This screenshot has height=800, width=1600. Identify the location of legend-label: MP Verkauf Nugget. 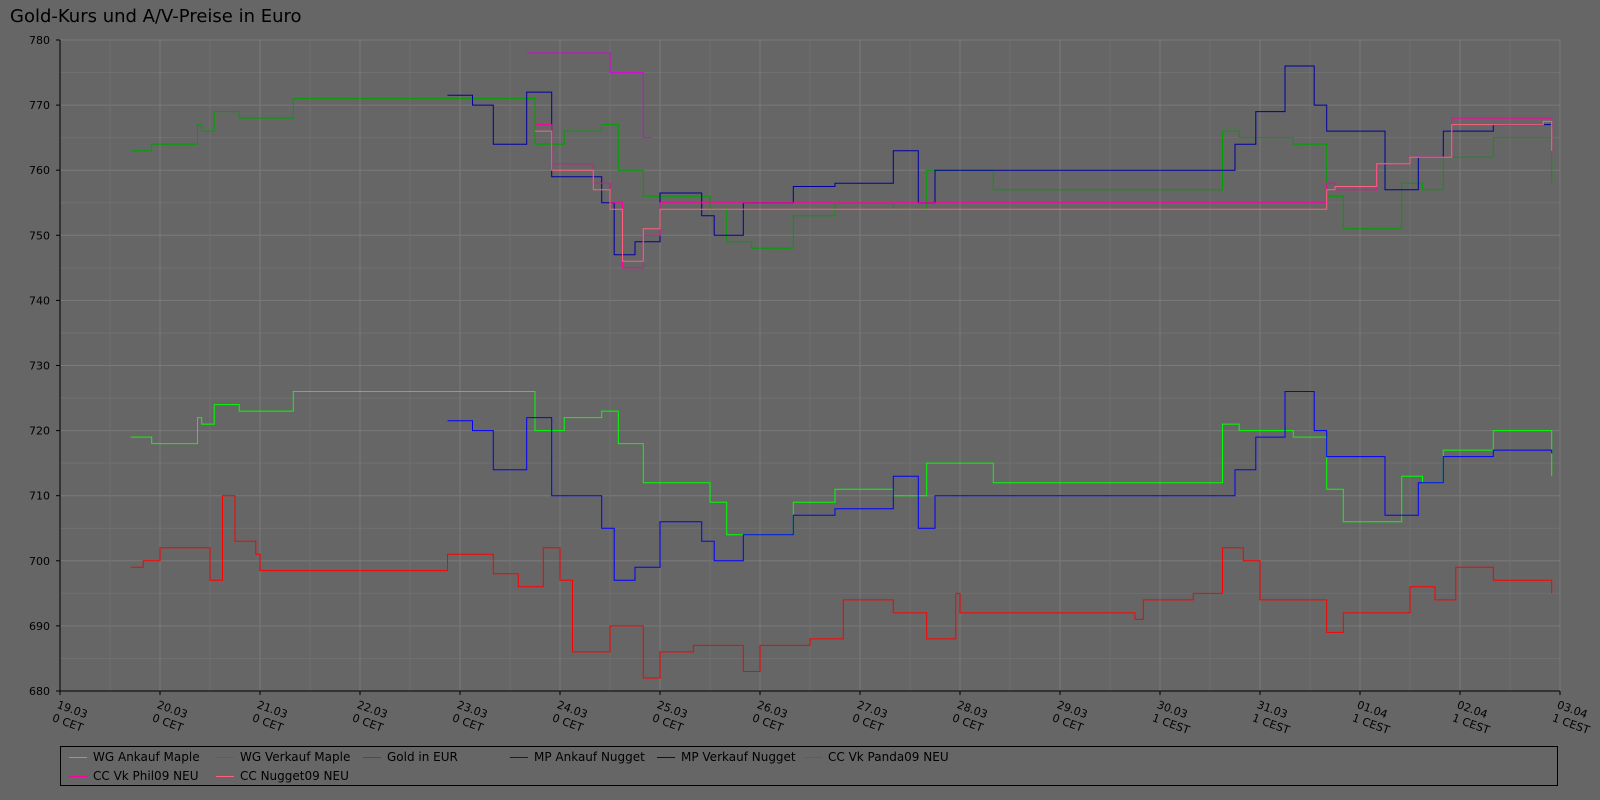
(738, 757).